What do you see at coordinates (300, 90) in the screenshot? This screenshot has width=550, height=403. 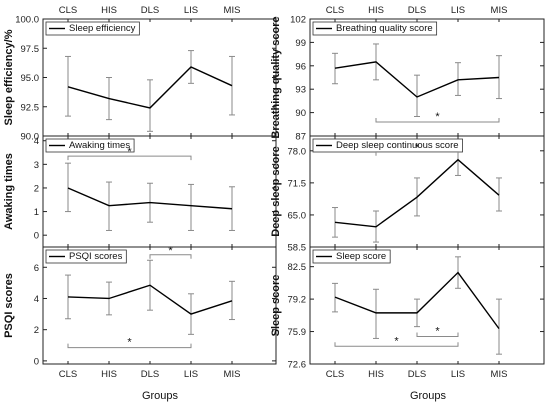 I see `y-tick-label: 93` at bounding box center [300, 90].